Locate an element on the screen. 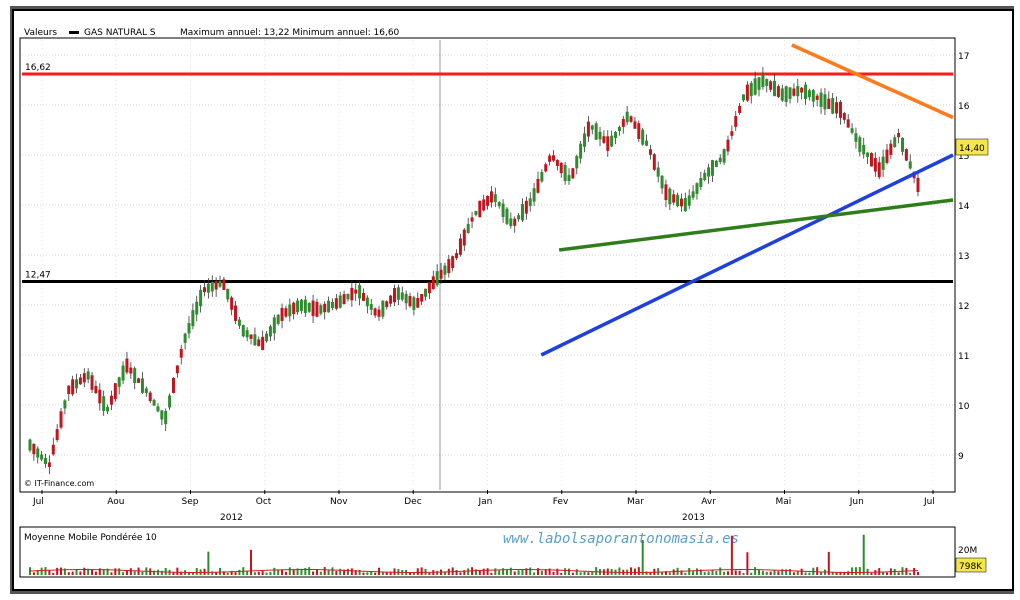 The height and width of the screenshot is (600, 1020). y-tick-label: 17 is located at coordinates (963, 57).